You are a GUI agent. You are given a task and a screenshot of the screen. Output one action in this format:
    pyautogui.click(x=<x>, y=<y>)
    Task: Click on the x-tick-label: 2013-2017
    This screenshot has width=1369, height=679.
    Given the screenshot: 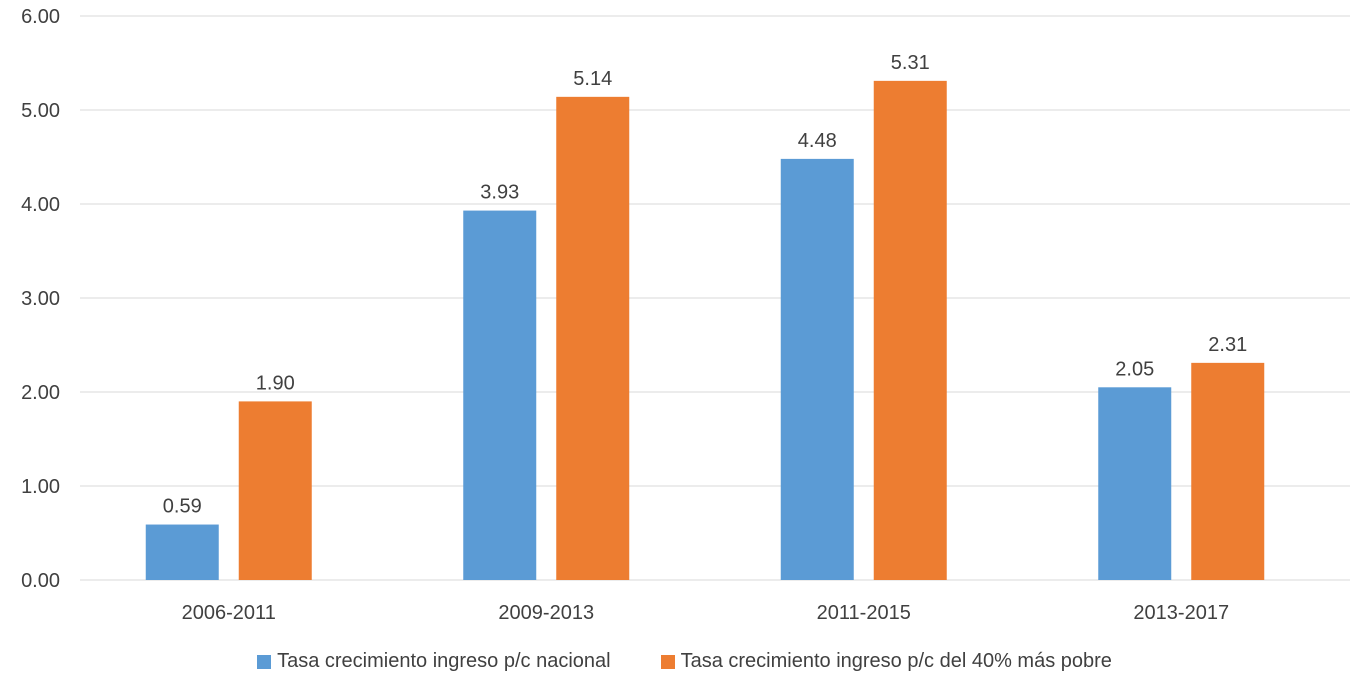 What is the action you would take?
    pyautogui.click(x=1181, y=613)
    